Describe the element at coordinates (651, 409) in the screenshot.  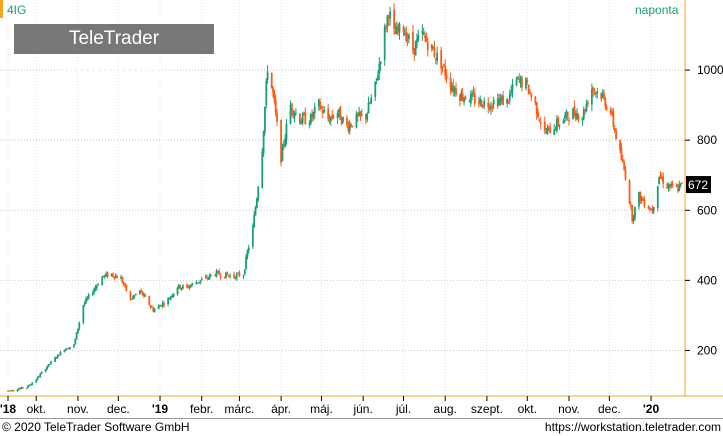
I see `x-tick-label: '20` at that location.